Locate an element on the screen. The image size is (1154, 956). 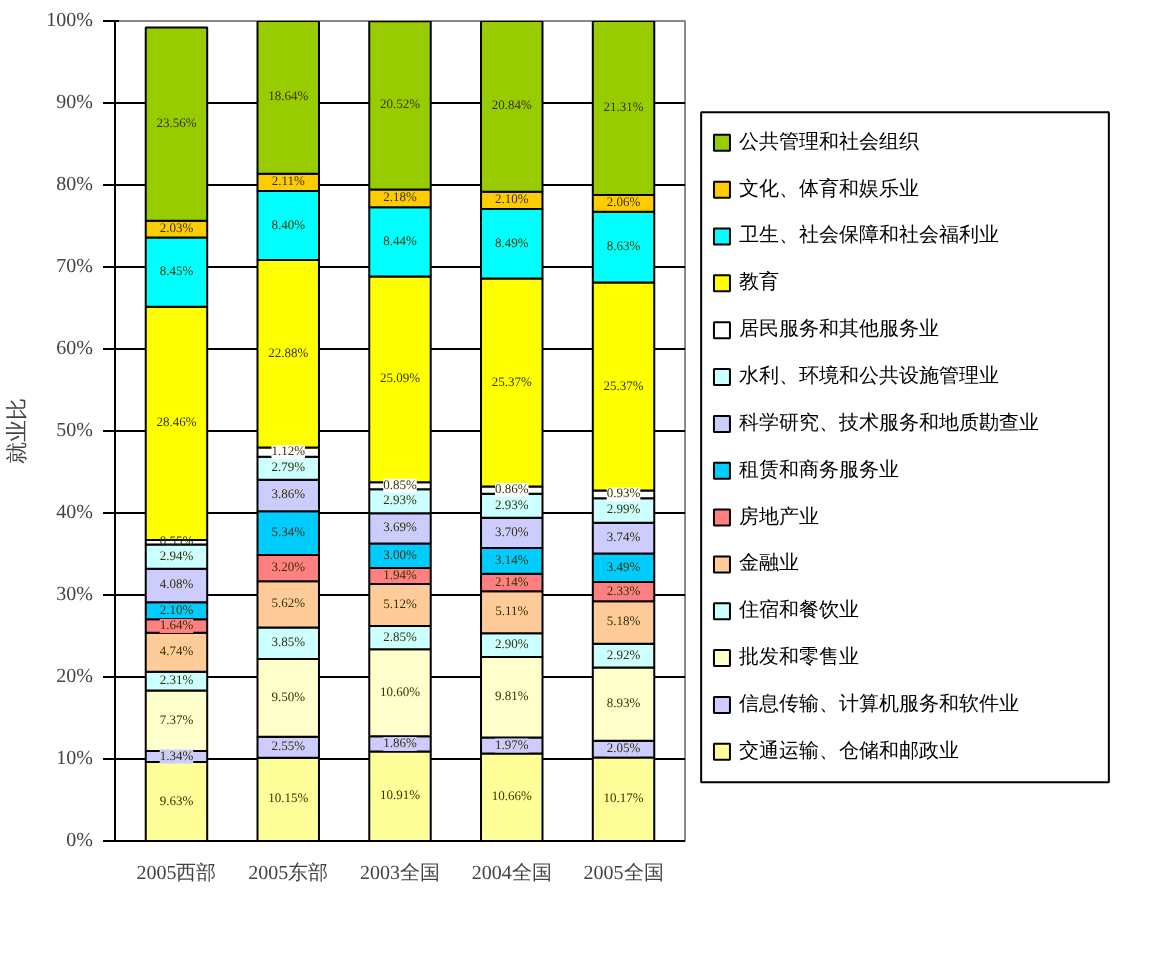
x-tick-label: 2005全国 is located at coordinates (623, 873).